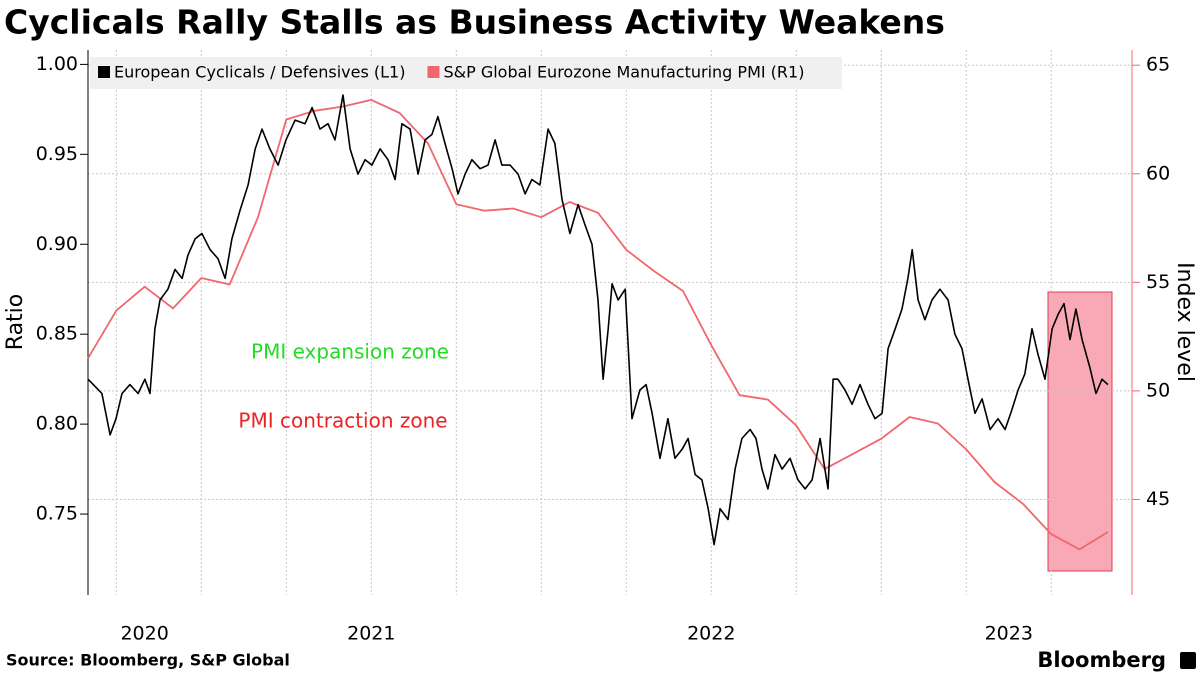 The height and width of the screenshot is (675, 1200). Describe the element at coordinates (259, 72) in the screenshot. I see `legend-label: European Cyclicals / Defensives (L1)` at that location.